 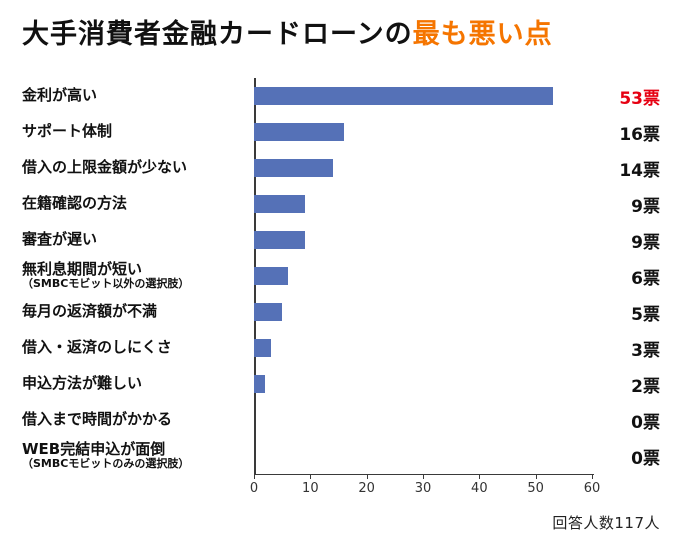 What do you see at coordinates (479, 488) in the screenshot?
I see `x-axis-tick-label: 40` at bounding box center [479, 488].